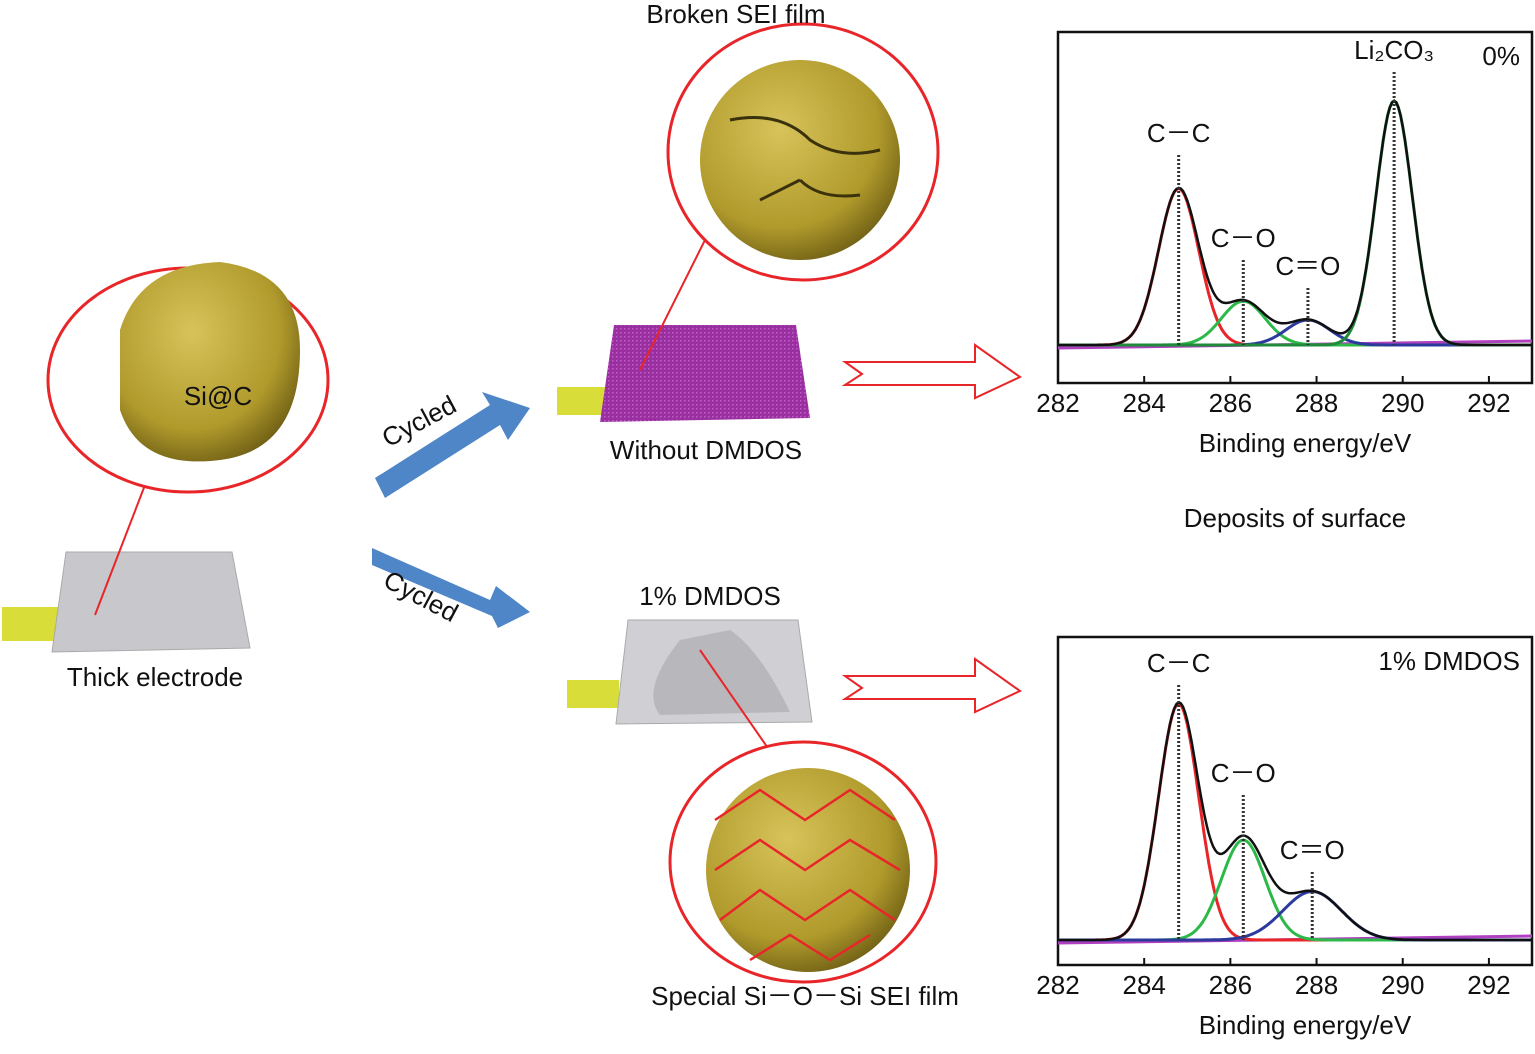 This screenshot has width=1535, height=1054. I want to click on callout-label: Special Si－O－Si SEI film, so click(805, 996).